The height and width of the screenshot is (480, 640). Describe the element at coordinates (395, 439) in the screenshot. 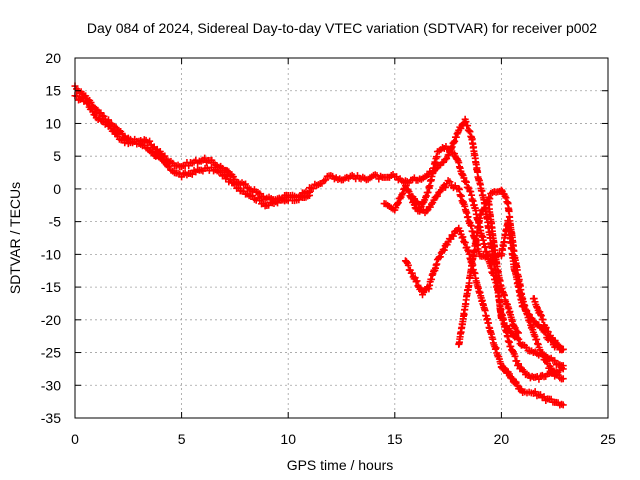

I see `x-tick-label: 15` at that location.